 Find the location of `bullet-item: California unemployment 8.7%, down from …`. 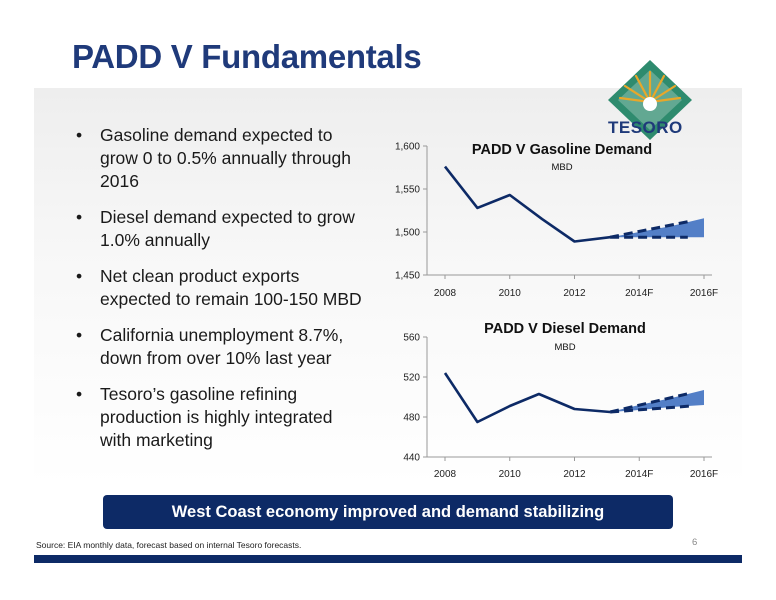

bullet-item: California unemployment 8.7%, down from … is located at coordinates (221, 347).